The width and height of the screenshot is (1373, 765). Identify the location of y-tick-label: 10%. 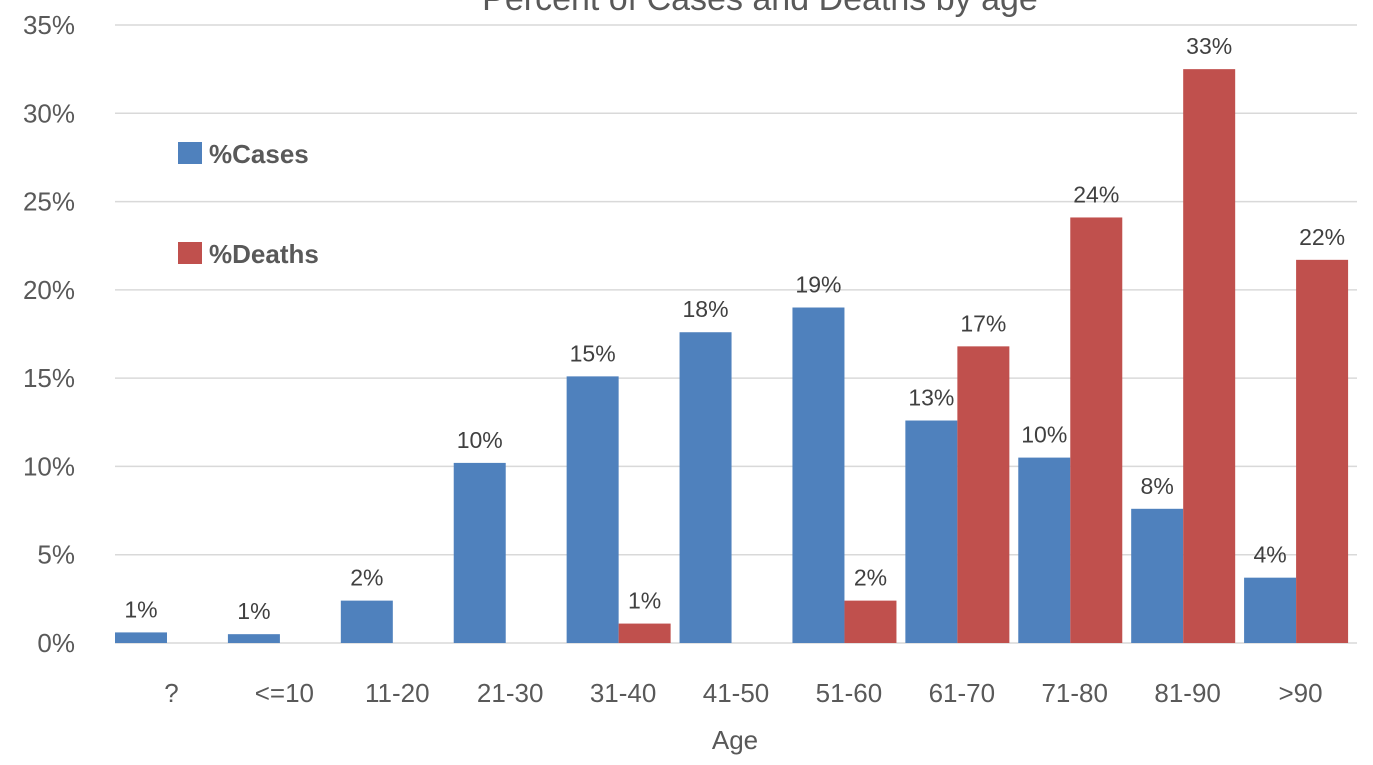
(49, 466).